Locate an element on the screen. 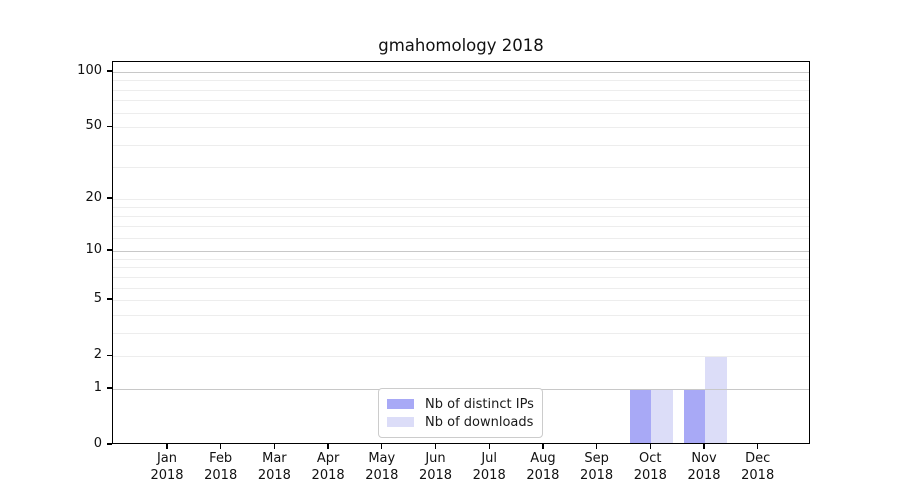 The height and width of the screenshot is (500, 900). x-tick-month: Aug is located at coordinates (543, 458).